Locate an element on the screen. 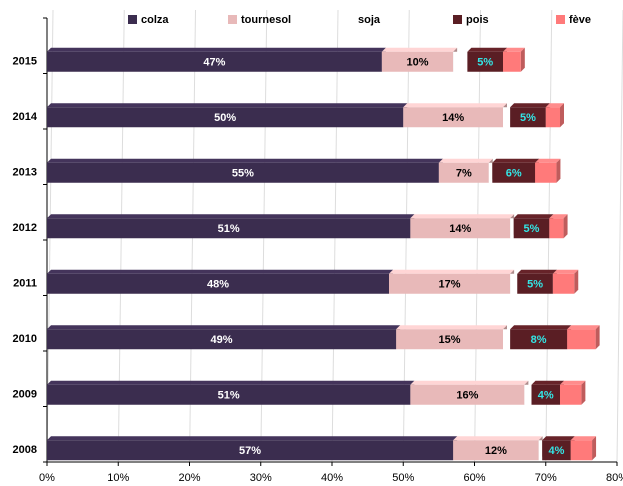  data-label: 57% is located at coordinates (250, 451).